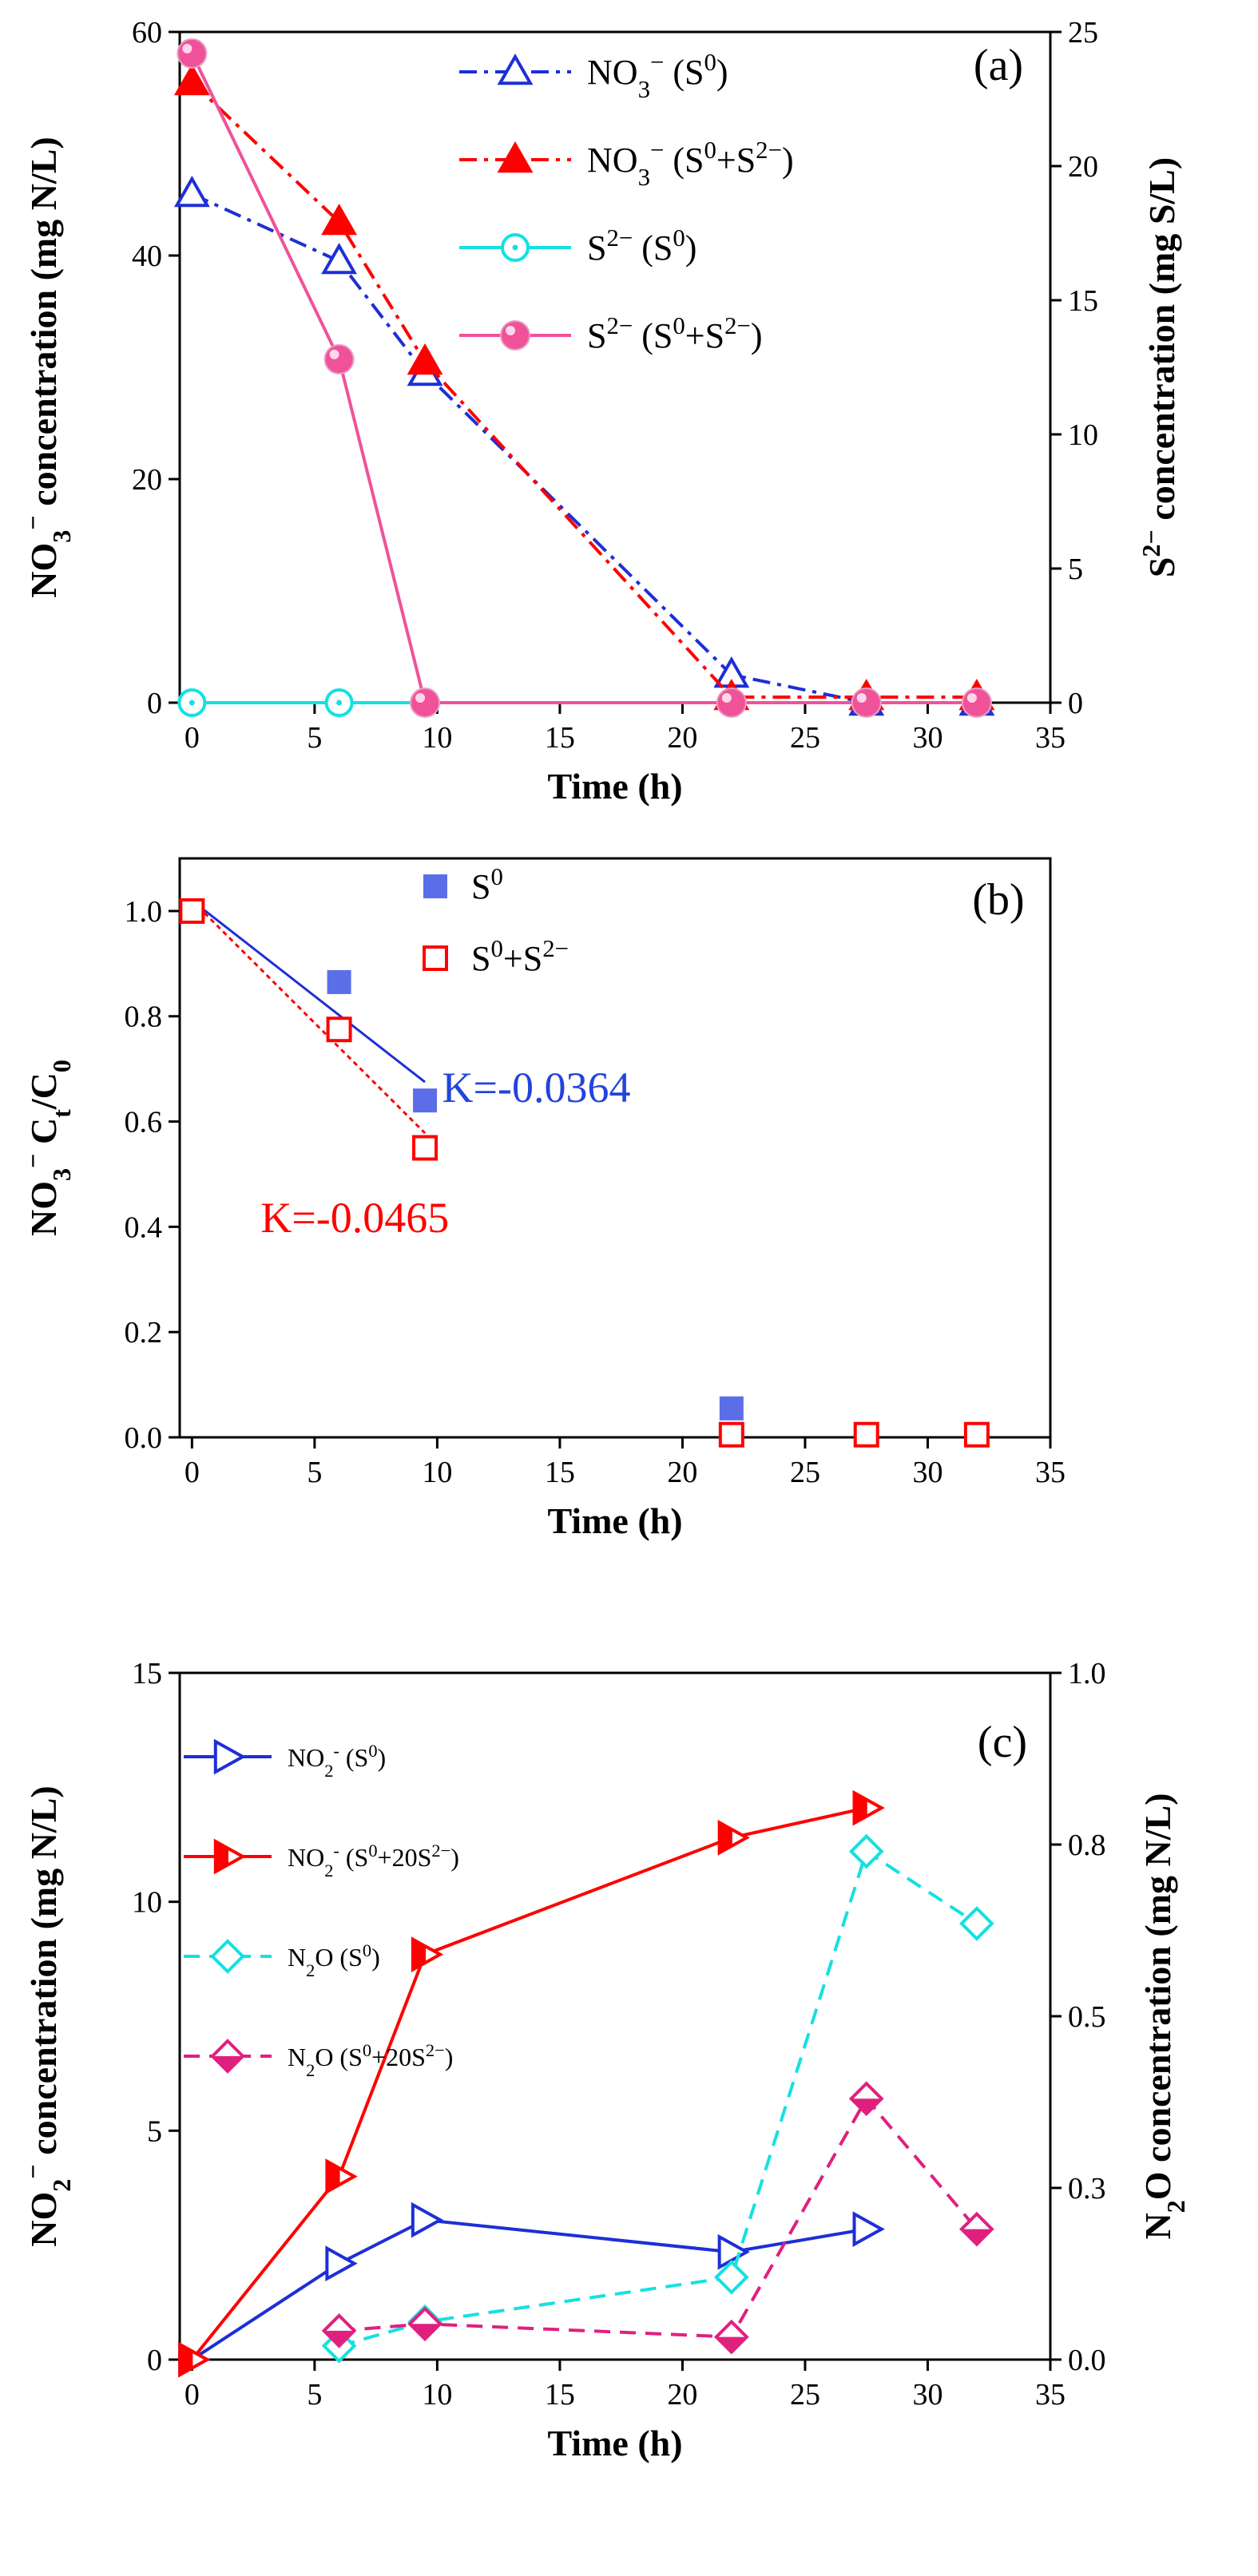 This screenshot has height=2576, width=1258. I want to click on legend-item: NO3− (S0+S2−), so click(626, 164).